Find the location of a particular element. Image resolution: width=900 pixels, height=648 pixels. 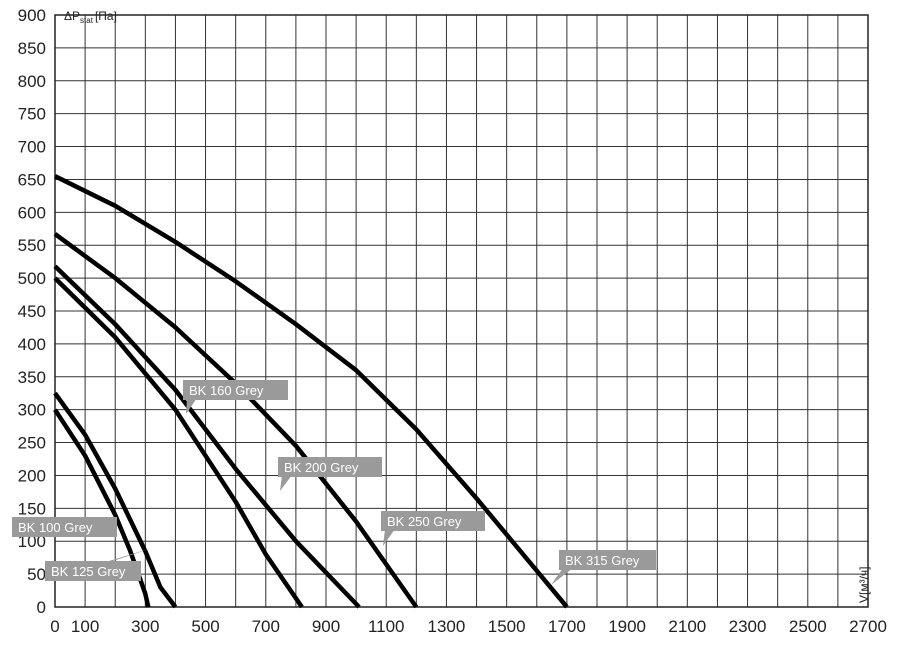

legend-label: BK 200 Grey is located at coordinates (321, 467).